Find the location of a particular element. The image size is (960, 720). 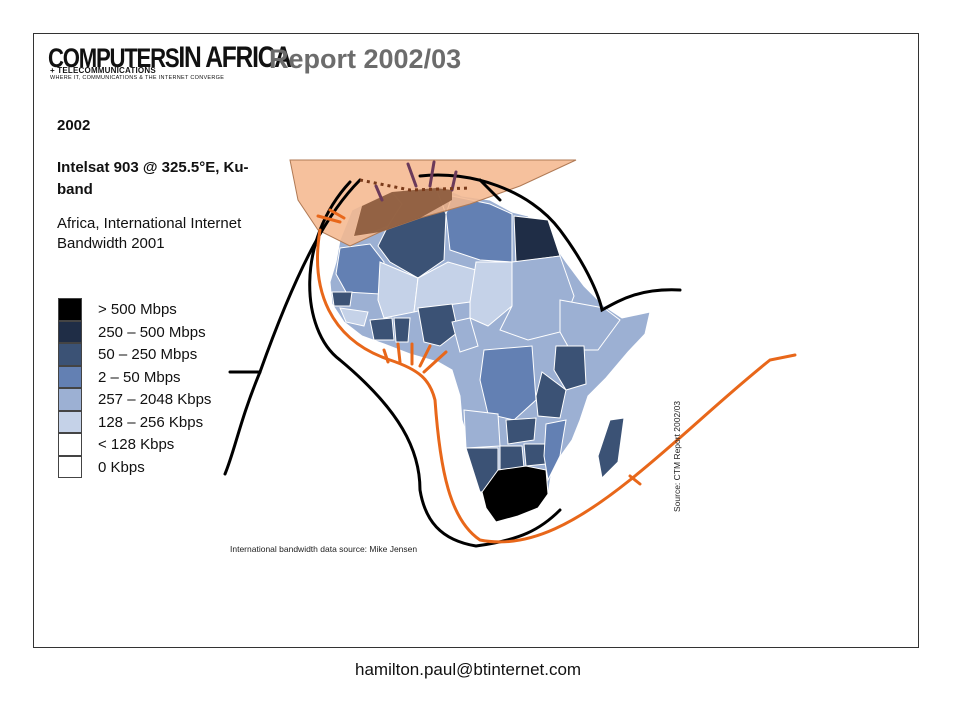

year-label: 2002 is located at coordinates (74, 125).